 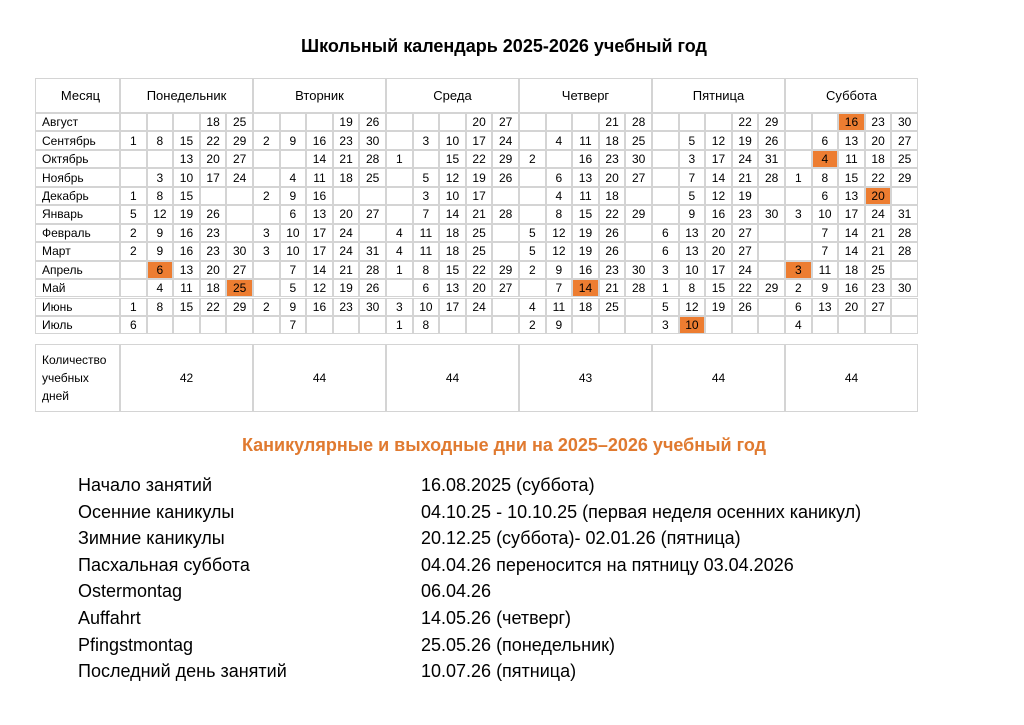 I want to click on day-cell: 21, so click(x=878, y=251).